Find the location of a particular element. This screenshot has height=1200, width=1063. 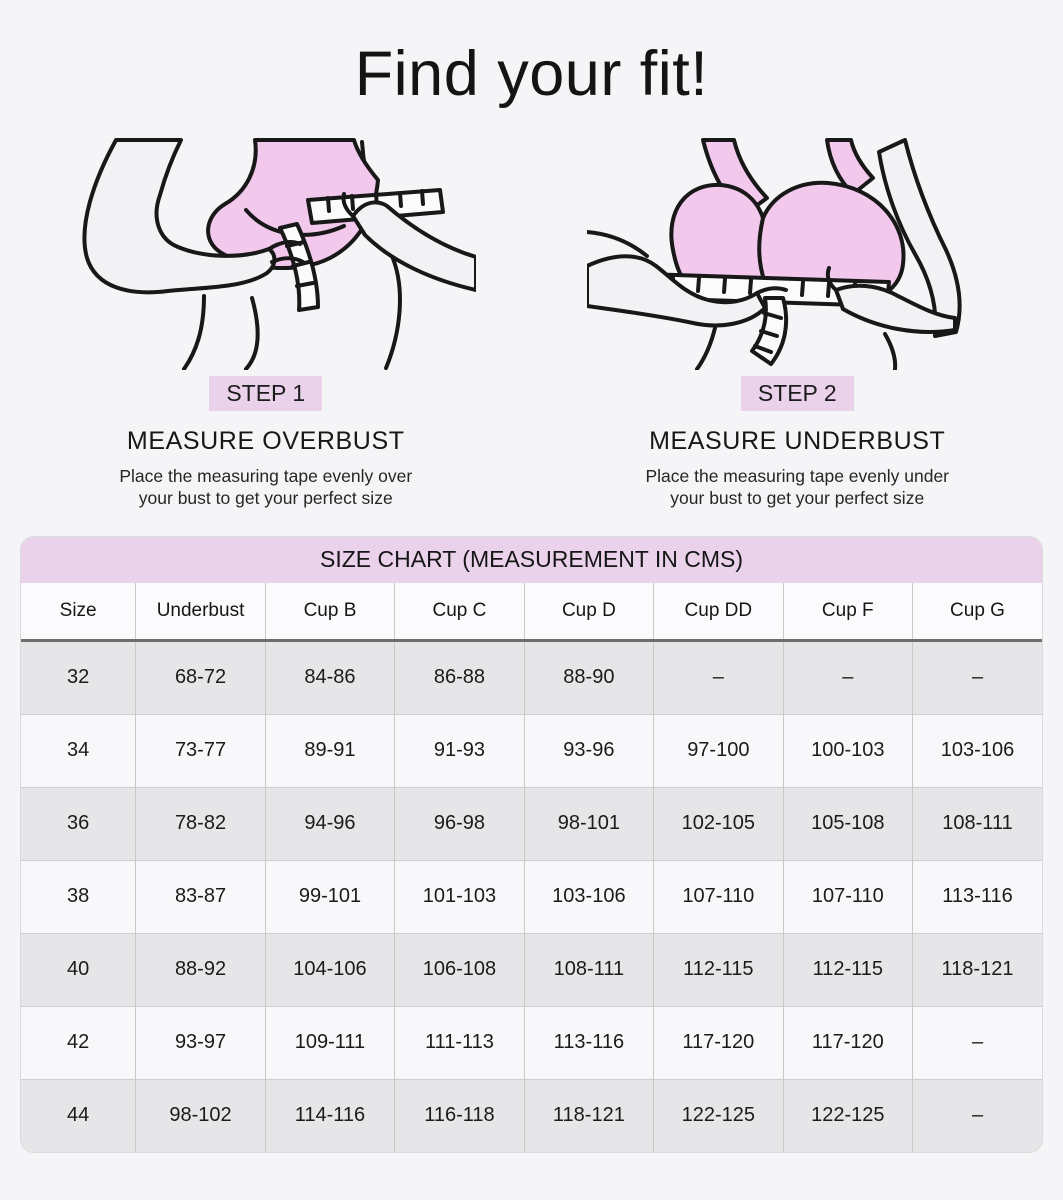

column-header: Cup D is located at coordinates (588, 611).